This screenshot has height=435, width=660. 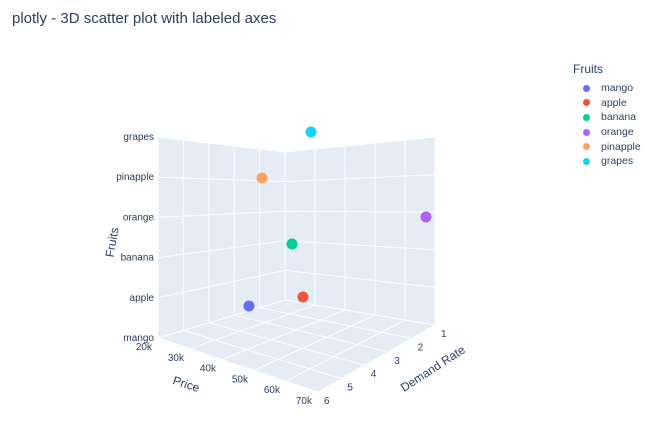 I want to click on legend-item-orange: orange, so click(x=607, y=132).